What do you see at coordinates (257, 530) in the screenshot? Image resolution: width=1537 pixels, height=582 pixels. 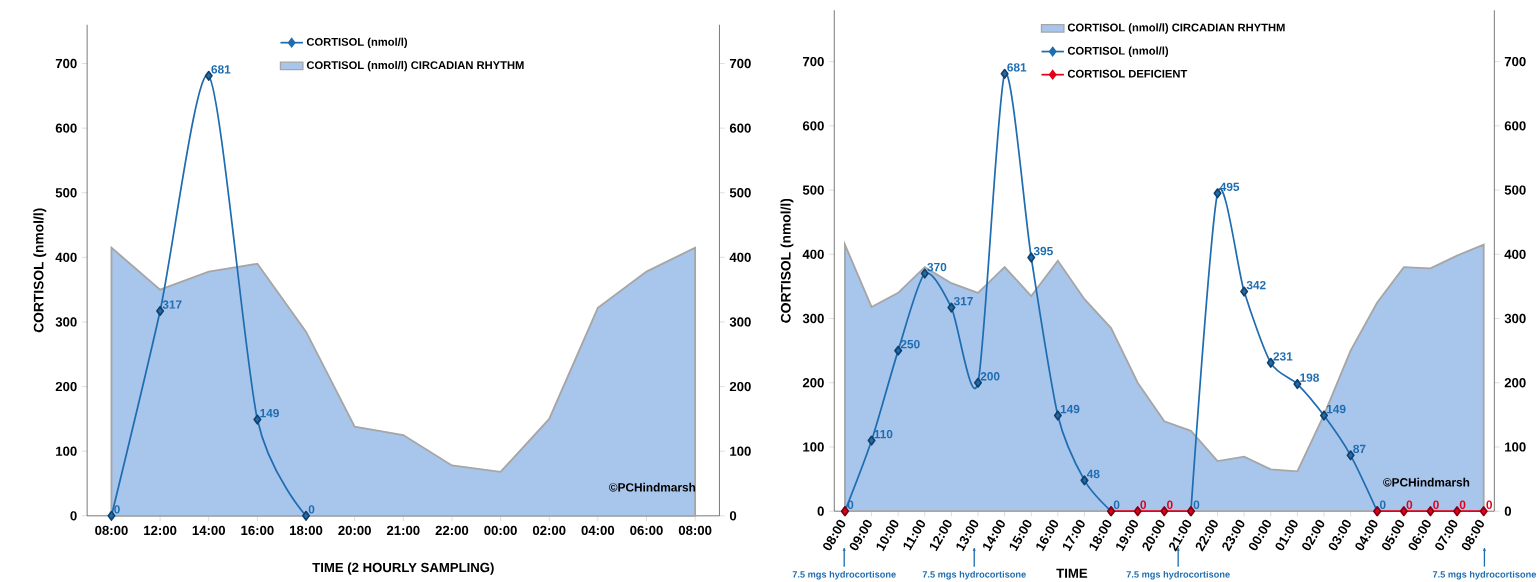 I see `x-tick-label: 16:00` at bounding box center [257, 530].